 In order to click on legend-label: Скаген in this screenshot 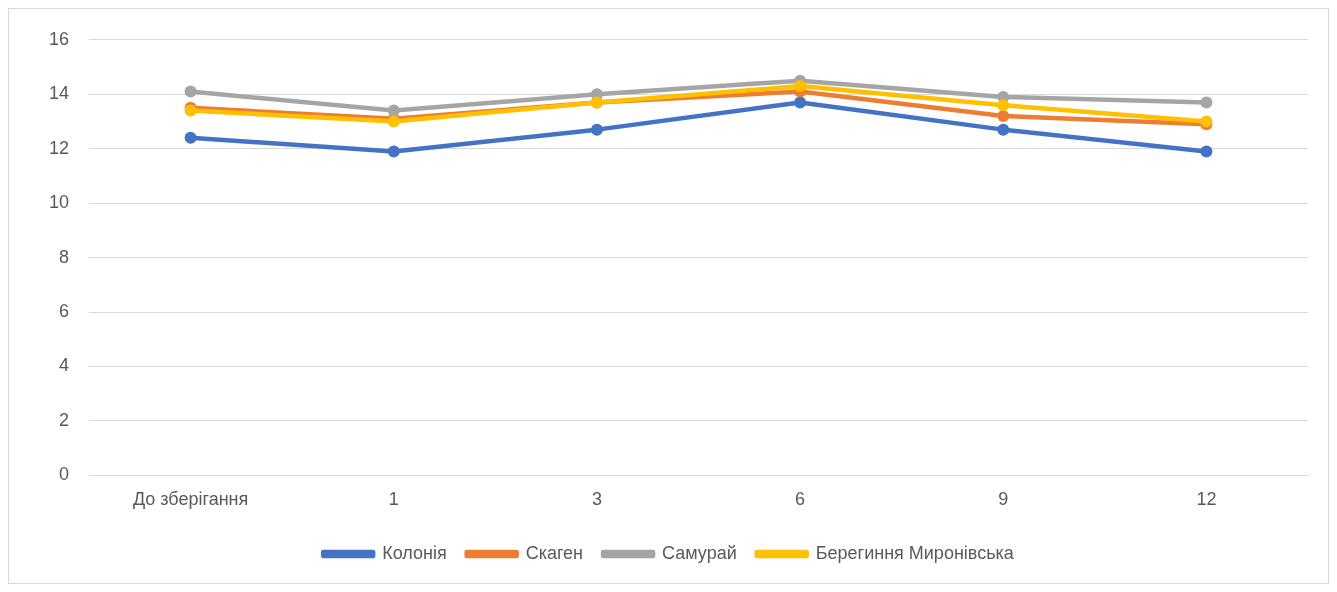, I will do `click(554, 552)`.